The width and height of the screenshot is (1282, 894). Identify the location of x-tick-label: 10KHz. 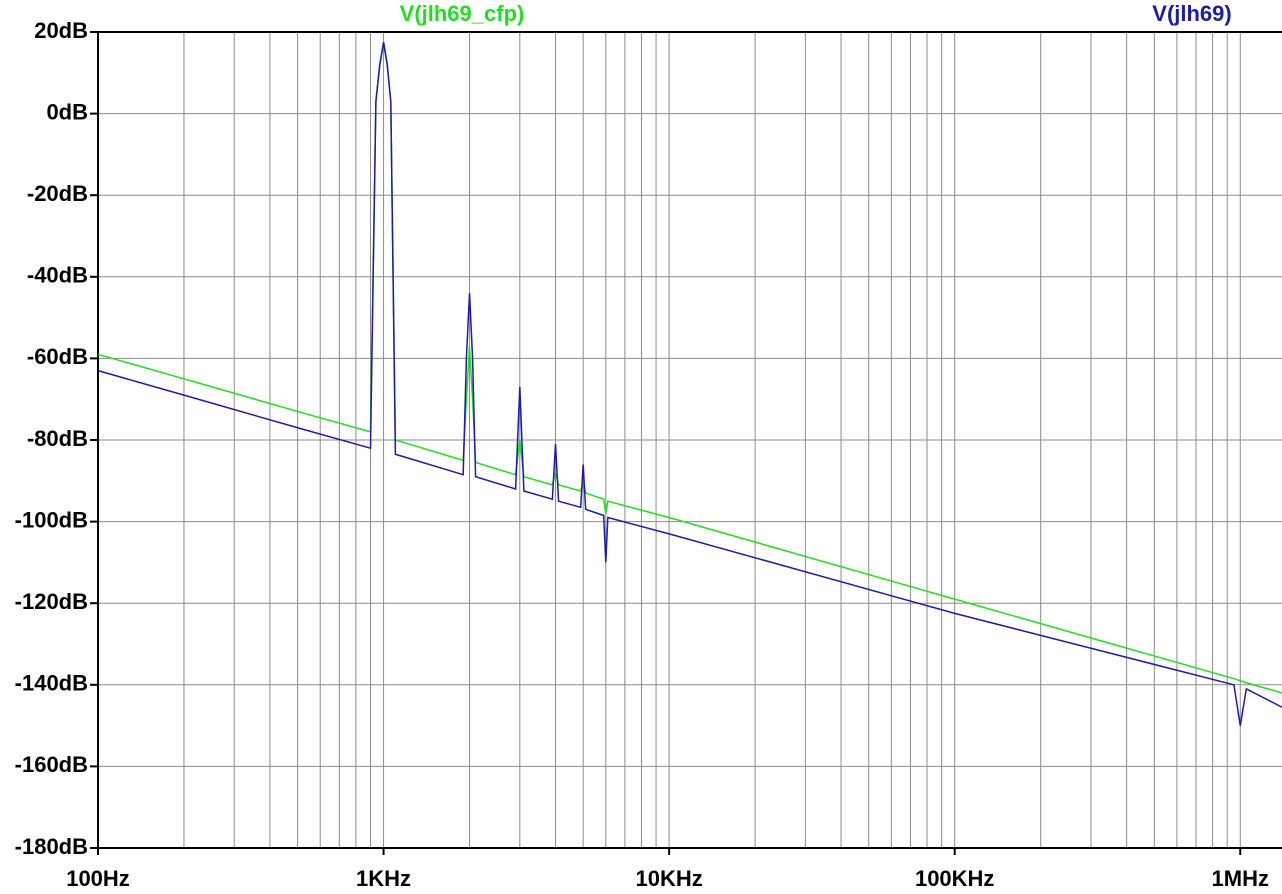
(669, 878).